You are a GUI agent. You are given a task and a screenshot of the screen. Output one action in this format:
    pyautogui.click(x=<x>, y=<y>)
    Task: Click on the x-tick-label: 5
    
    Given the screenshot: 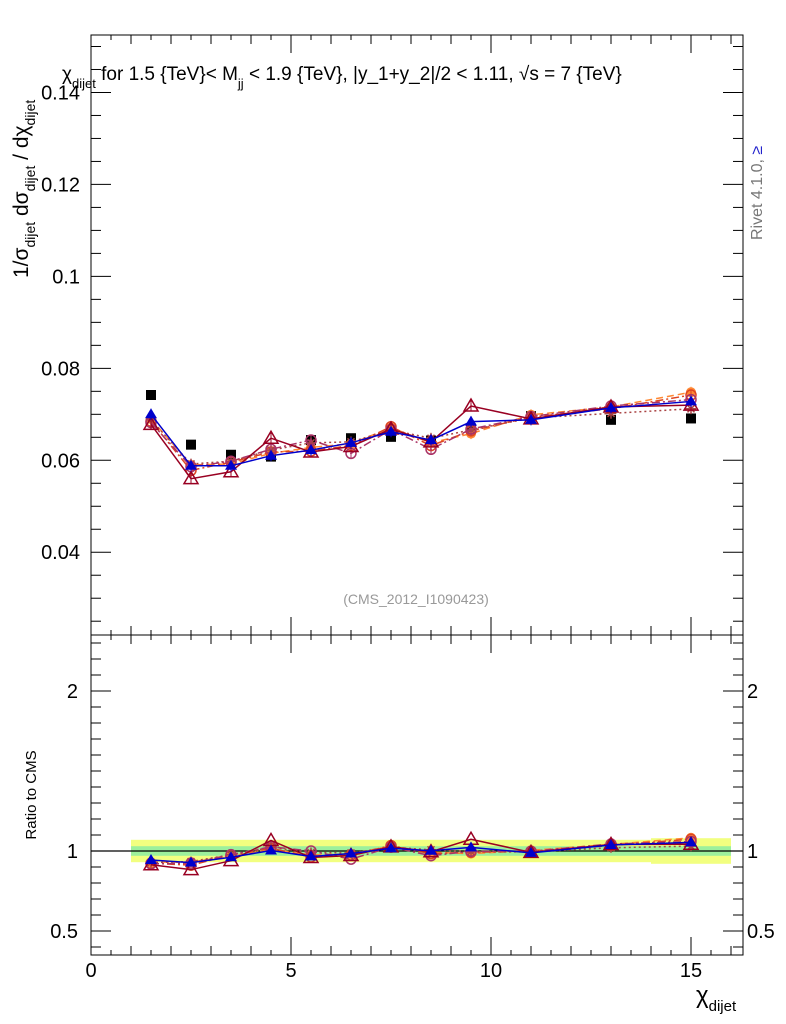 What is the action you would take?
    pyautogui.click(x=290, y=971)
    